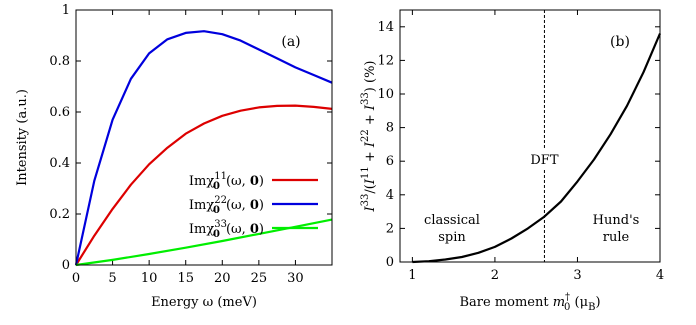  What do you see at coordinates (390, 128) in the screenshot?
I see `panel-b-y-tick-label: 8` at bounding box center [390, 128].